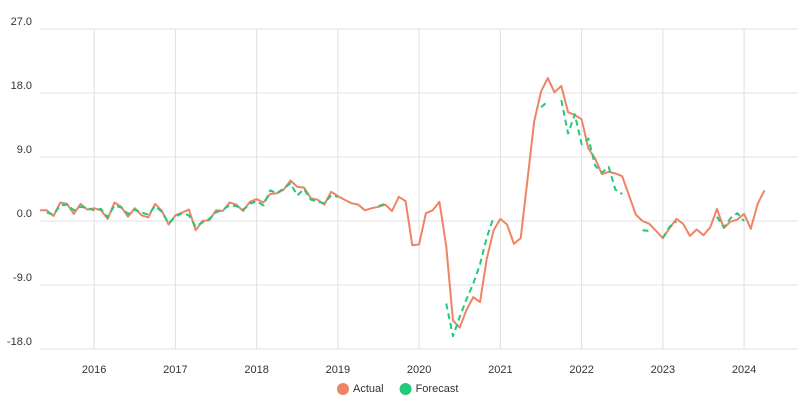 This screenshot has height=400, width=798. Describe the element at coordinates (419, 370) in the screenshot. I see `x-tick-label: 2020` at that location.